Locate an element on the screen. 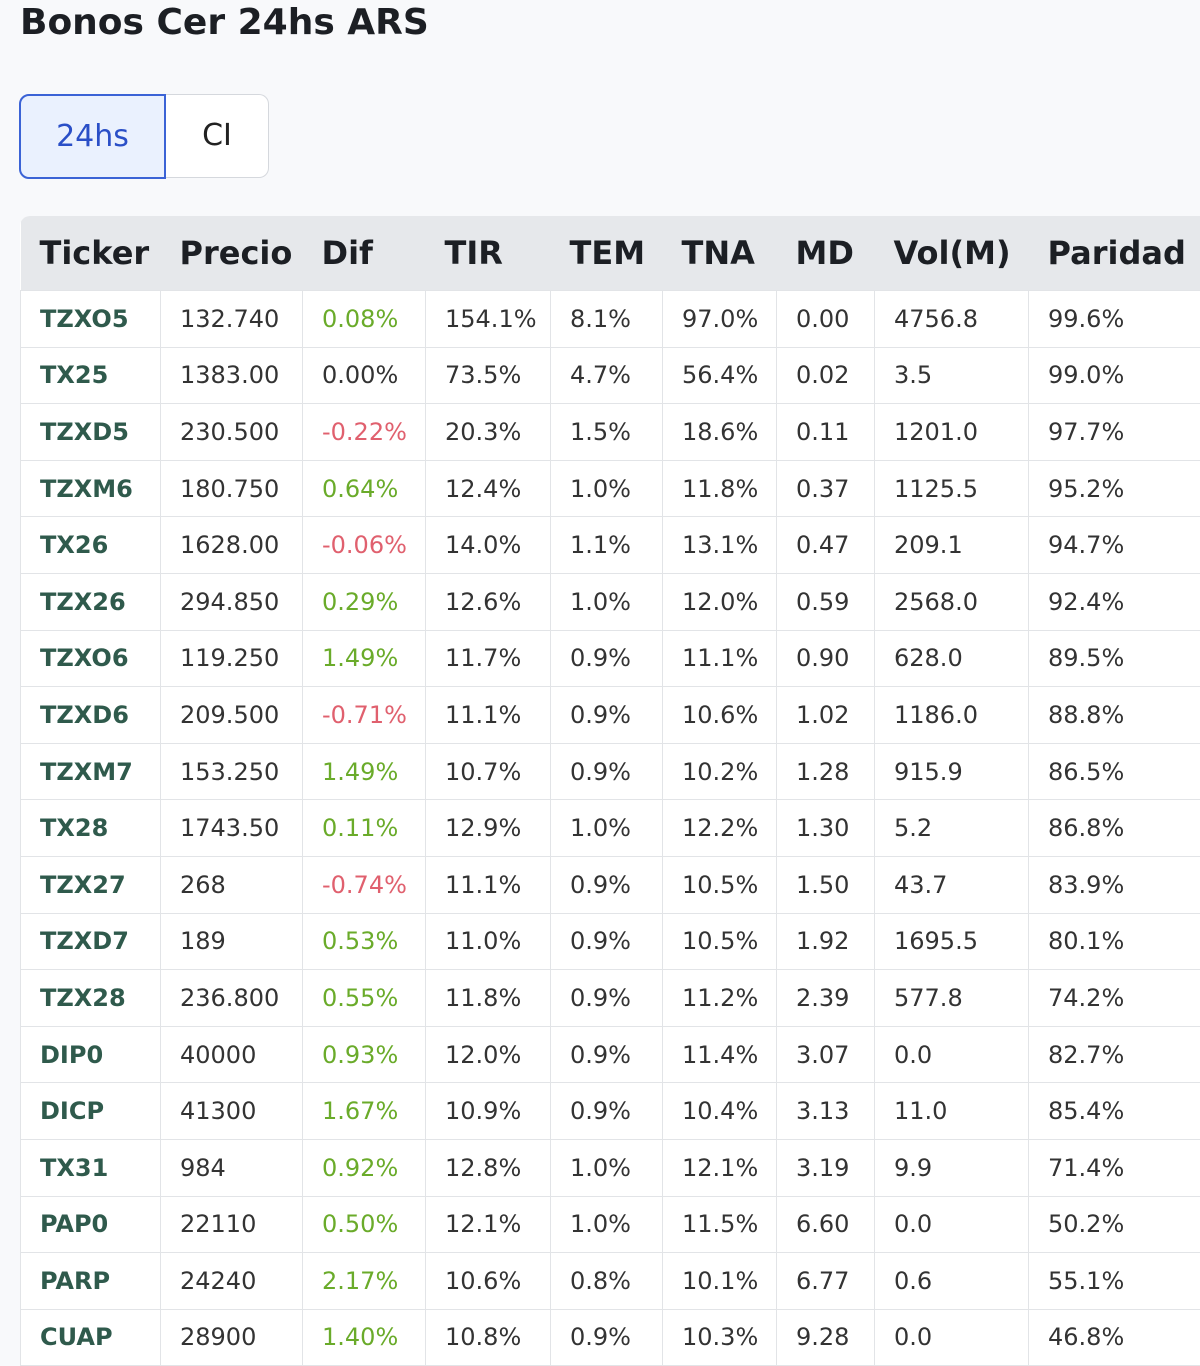  ticker-cell: TX26 is located at coordinates (90, 545).